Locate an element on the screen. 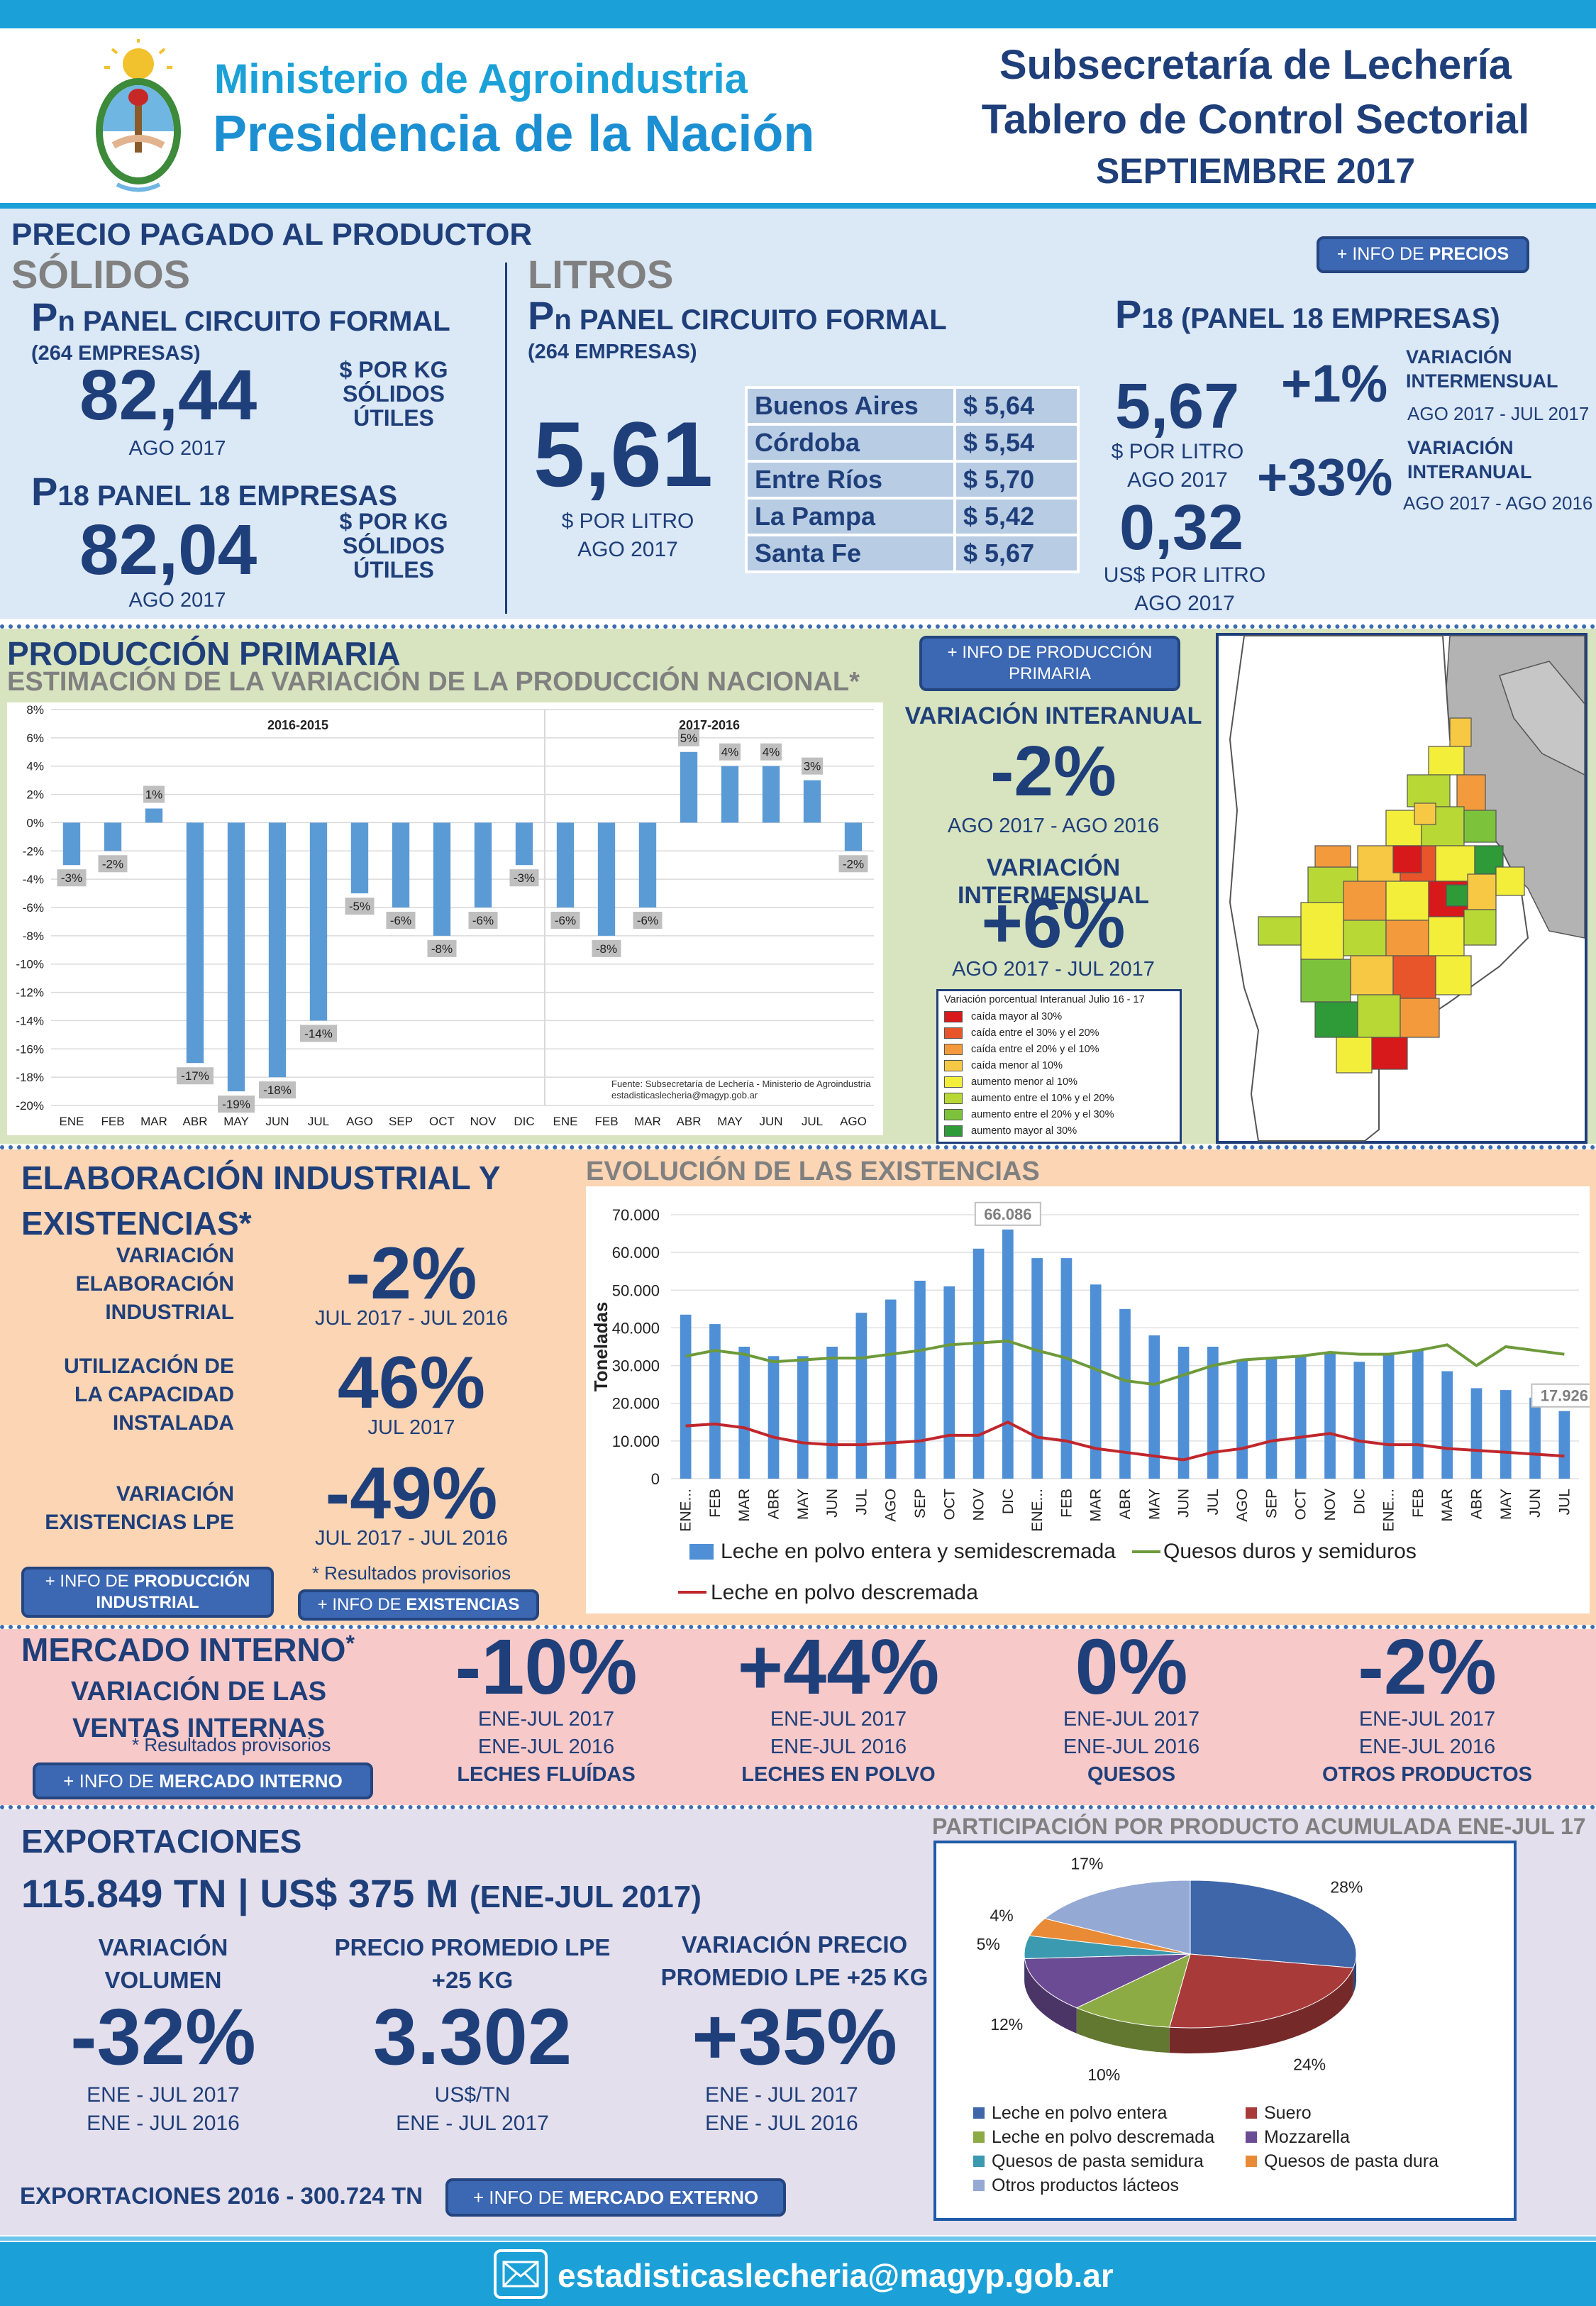 This screenshot has width=1596, height=2306. exports-total-2016: EXPORTACIONES 2016 - 300.724 TN is located at coordinates (222, 2196).